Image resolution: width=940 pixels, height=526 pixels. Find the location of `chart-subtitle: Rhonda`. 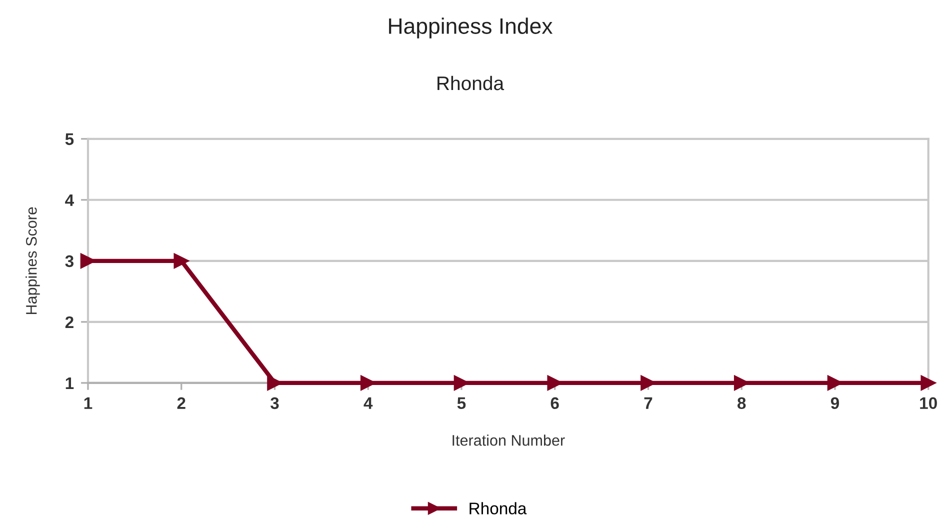

chart-subtitle: Rhonda is located at coordinates (471, 83).